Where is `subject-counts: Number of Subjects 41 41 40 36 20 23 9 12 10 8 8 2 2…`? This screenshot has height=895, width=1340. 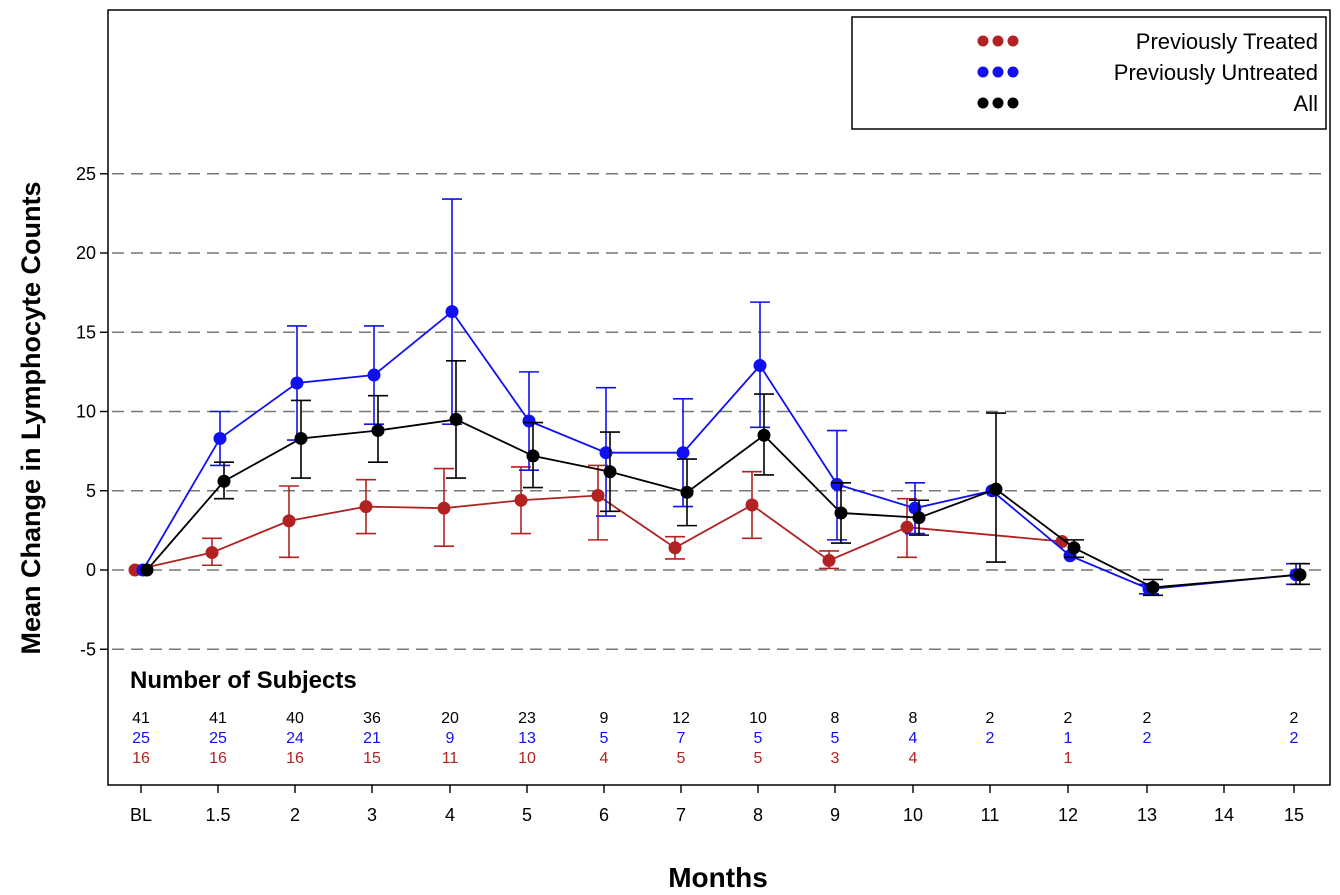 subject-counts: Number of Subjects 41 41 40 36 20 23 9 12 10 8 8 2 2… is located at coordinates (714, 717).